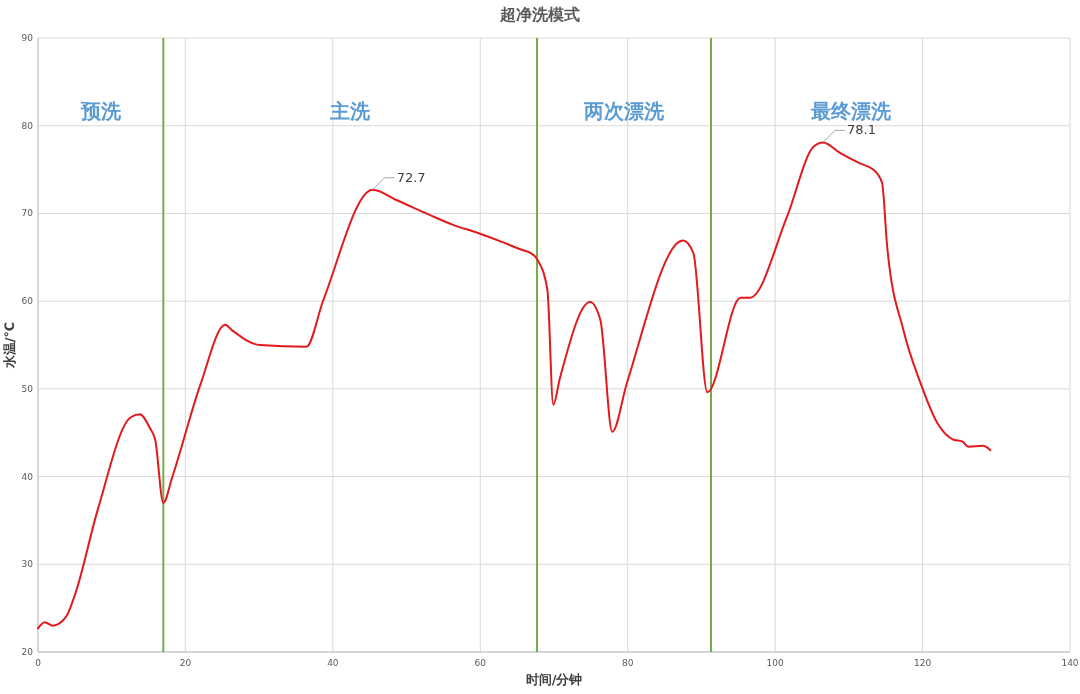  What do you see at coordinates (554, 679) in the screenshot?
I see `x-axis-title: 时间/分钟` at bounding box center [554, 679].